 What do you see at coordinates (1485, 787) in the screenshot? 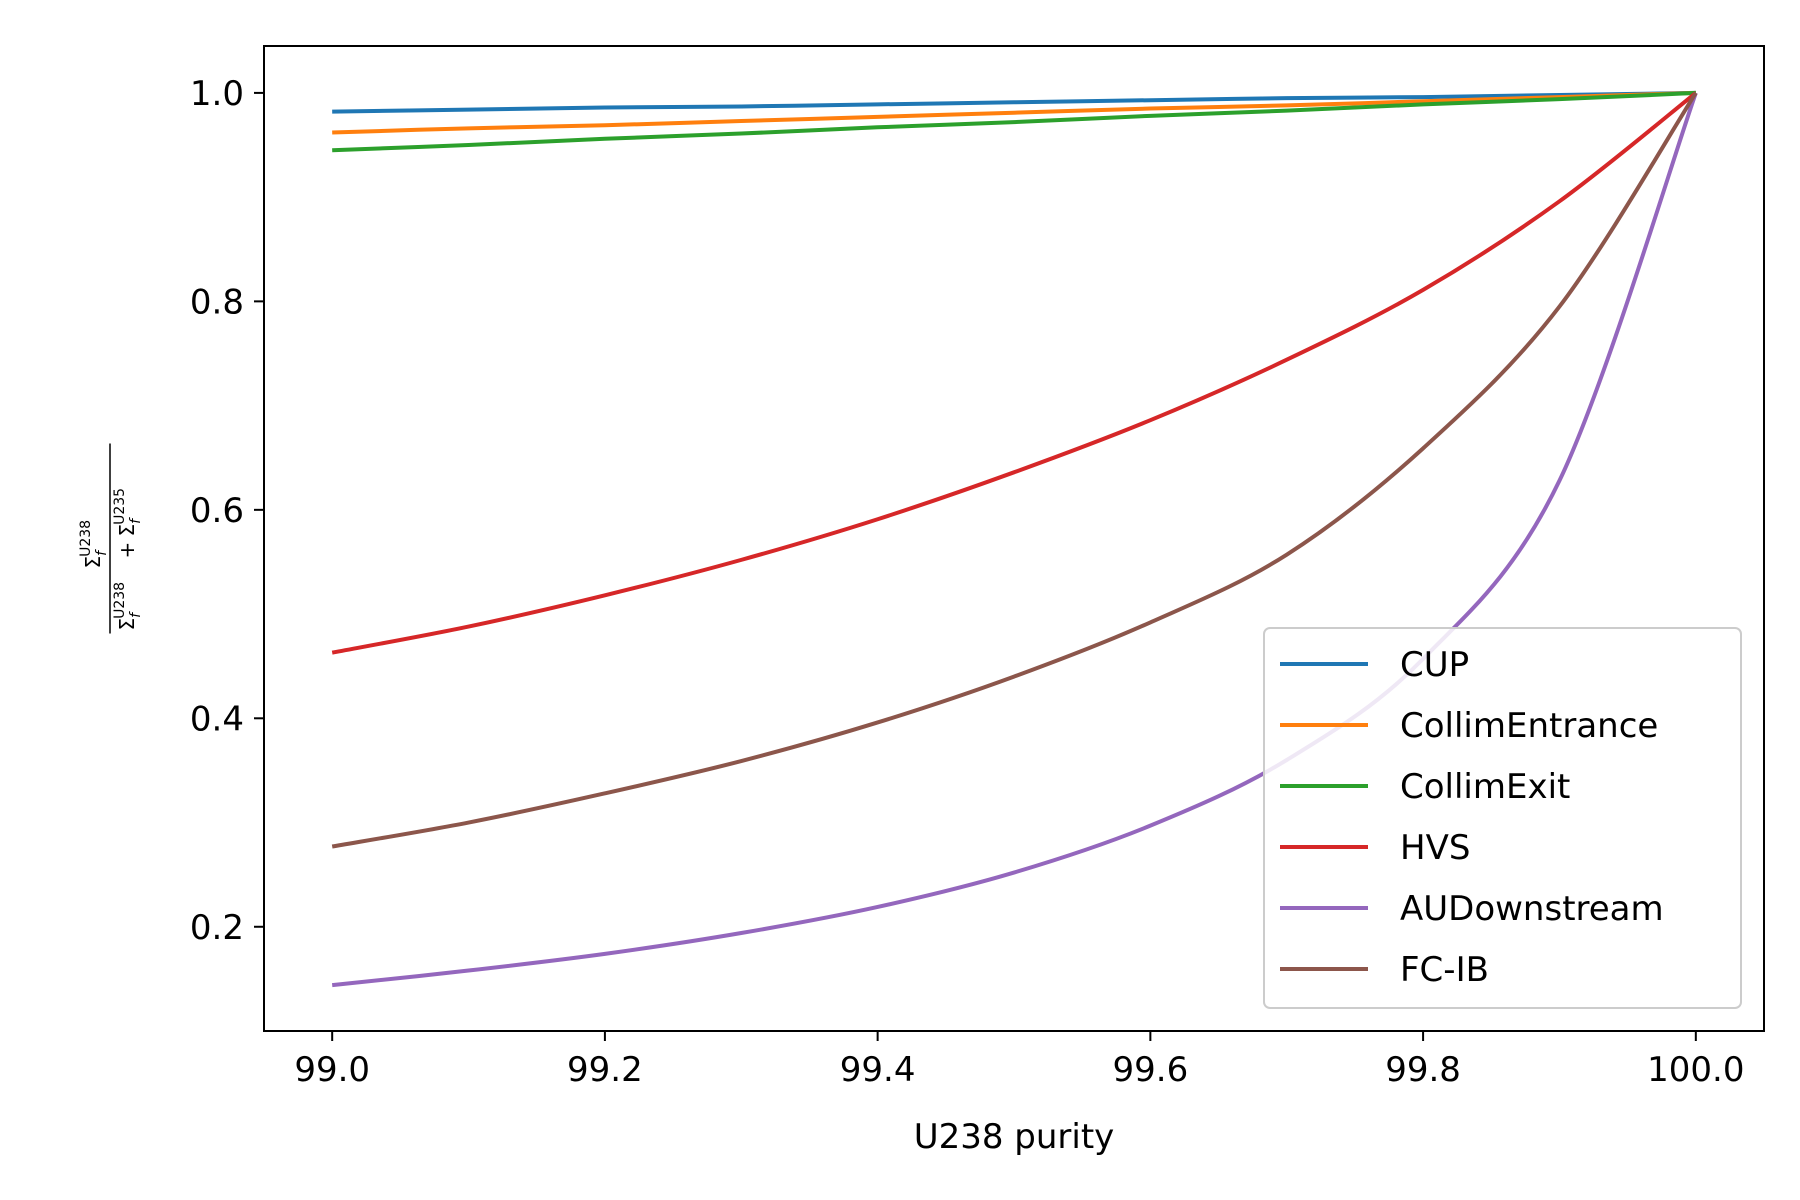
I see `legend-label: CollimExit` at bounding box center [1485, 787].